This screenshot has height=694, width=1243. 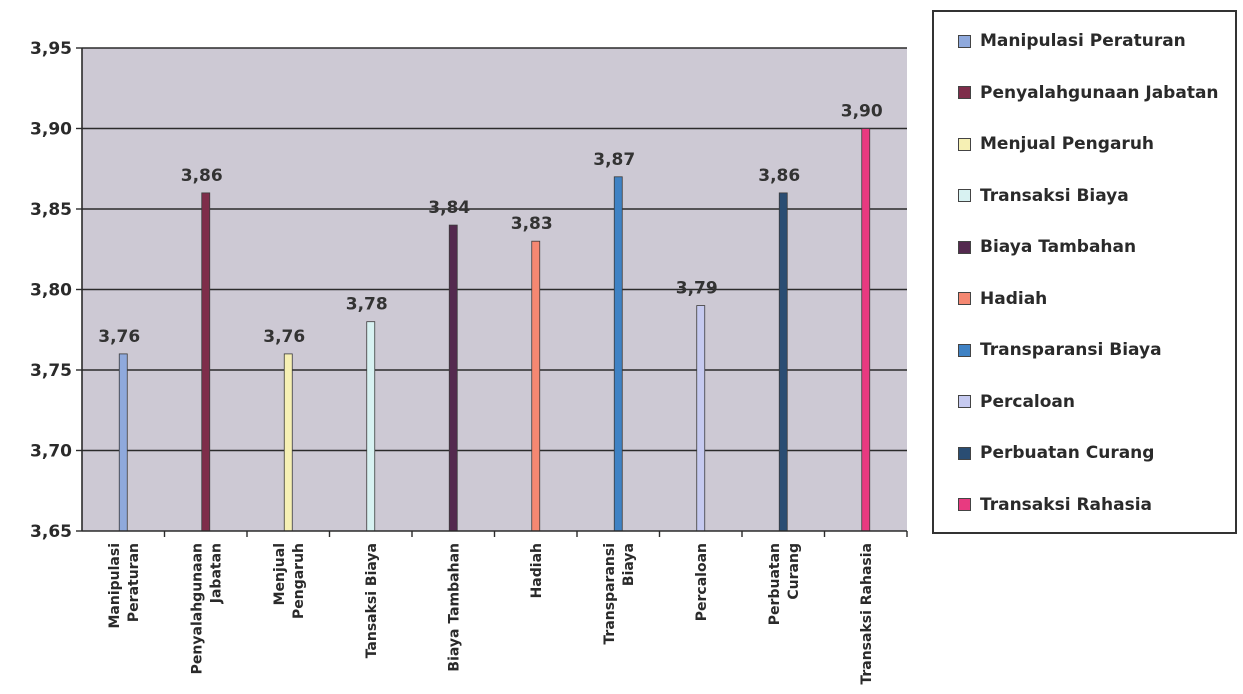 I want to click on x-category-label: Menjual, so click(x=280, y=574).